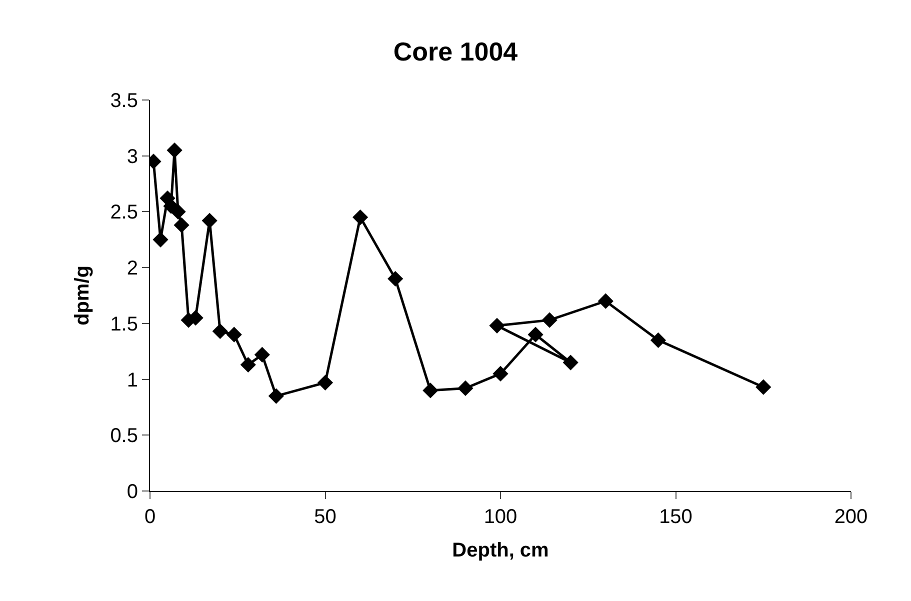 The image size is (911, 601). Describe the element at coordinates (124, 324) in the screenshot. I see `y-tick-label: 1.5` at that location.